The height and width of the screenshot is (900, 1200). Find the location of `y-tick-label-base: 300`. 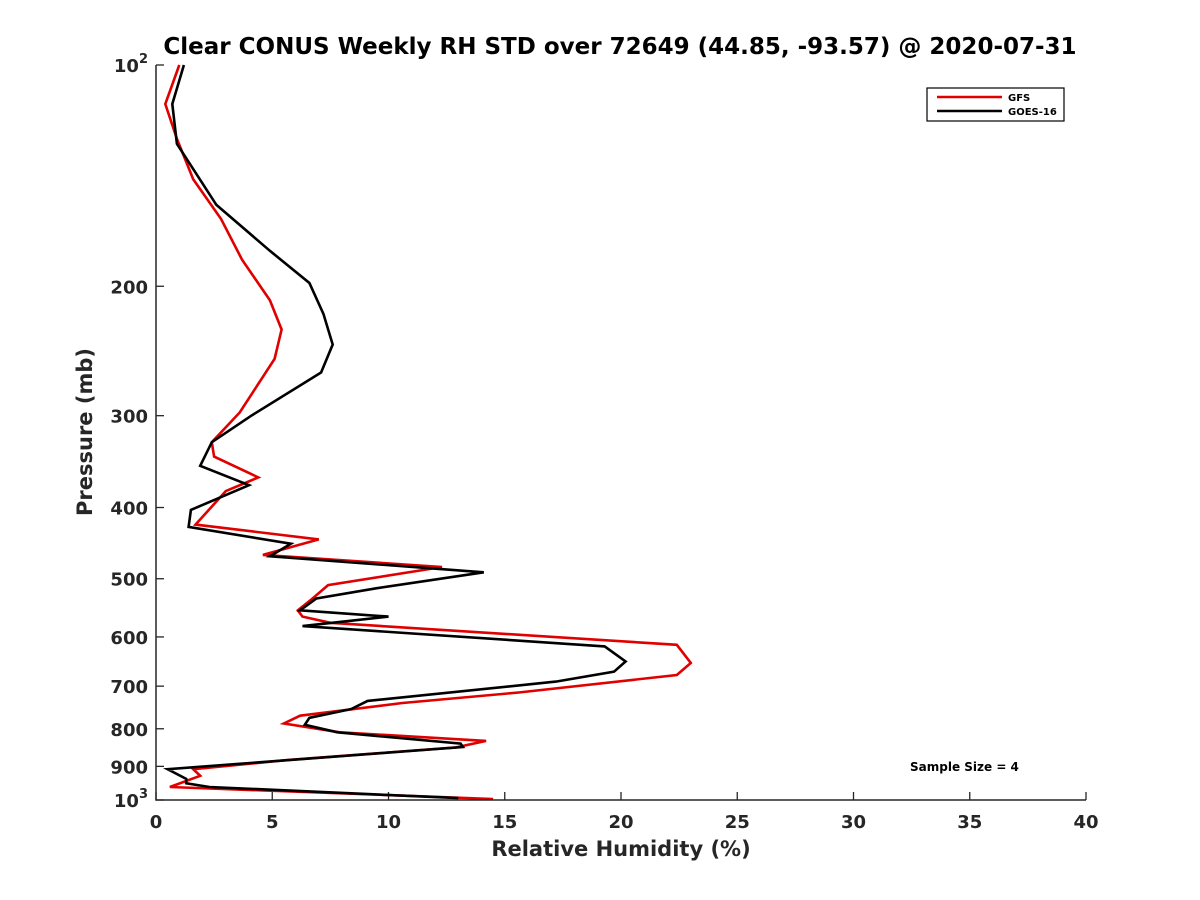

y-tick-label-base: 300 is located at coordinates (129, 417).